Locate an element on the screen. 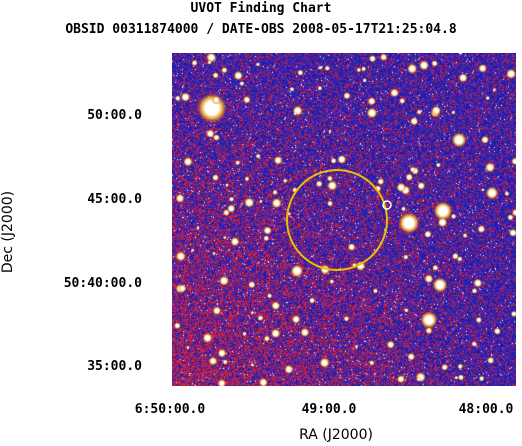 Image resolution: width=522 pixels, height=446 pixels. target-circle is located at coordinates (337, 220).